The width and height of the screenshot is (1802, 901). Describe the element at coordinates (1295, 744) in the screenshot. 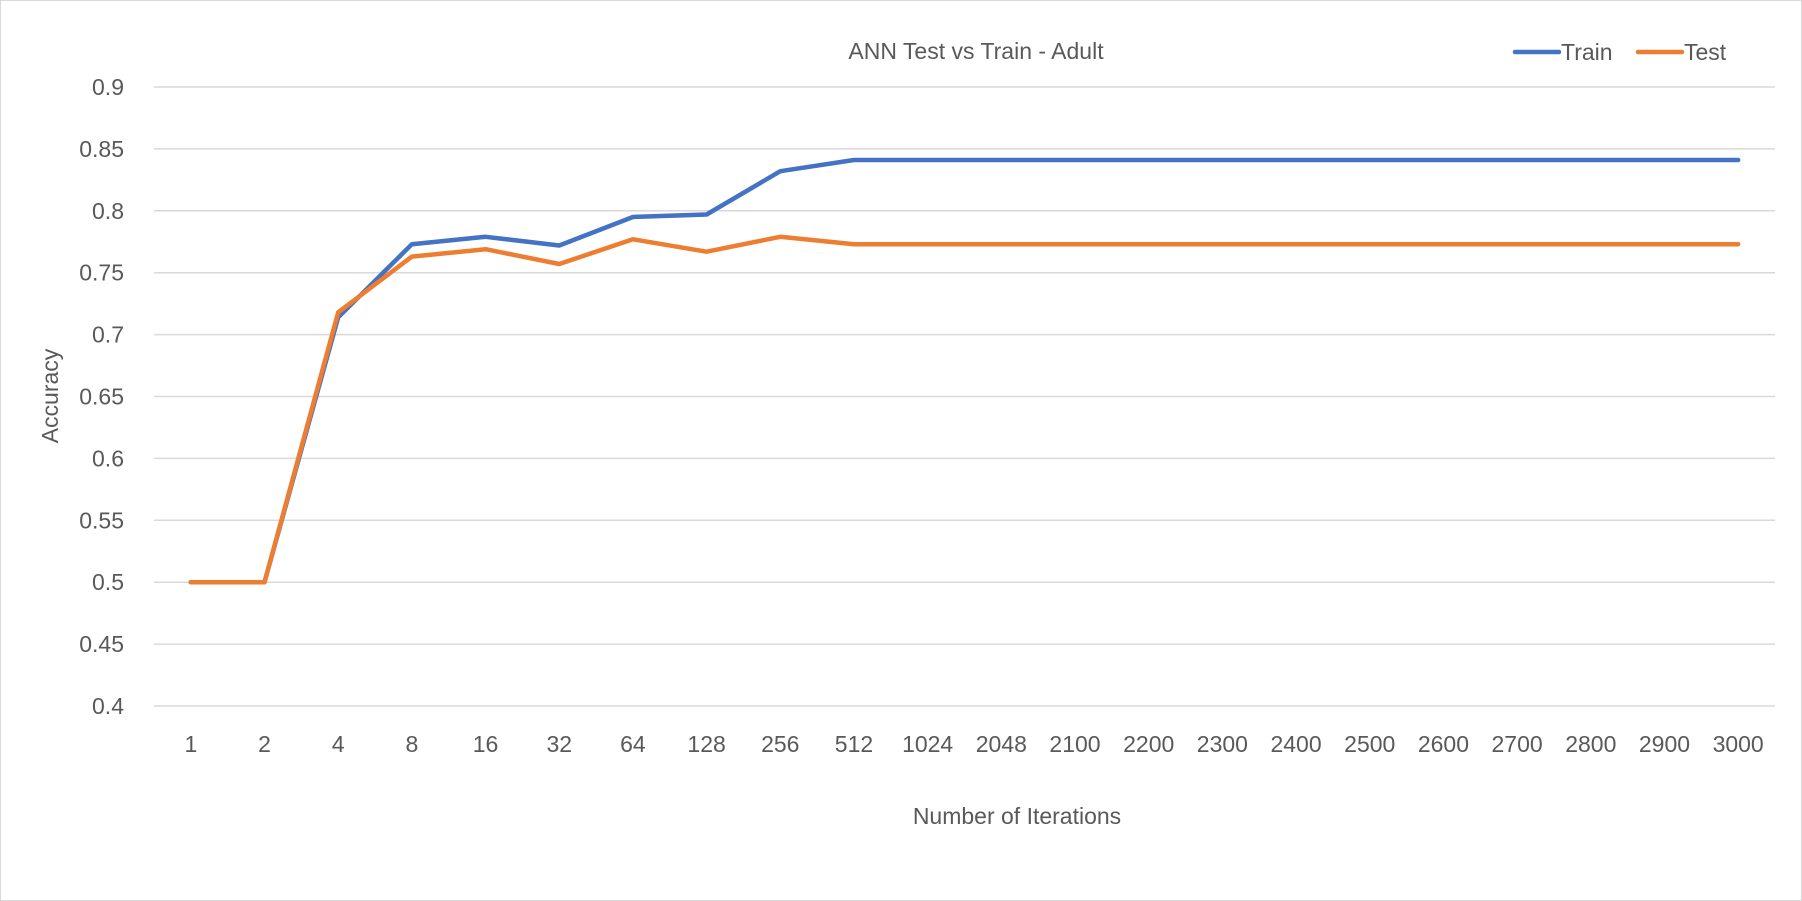

I see `x-tick-label: 2400` at that location.